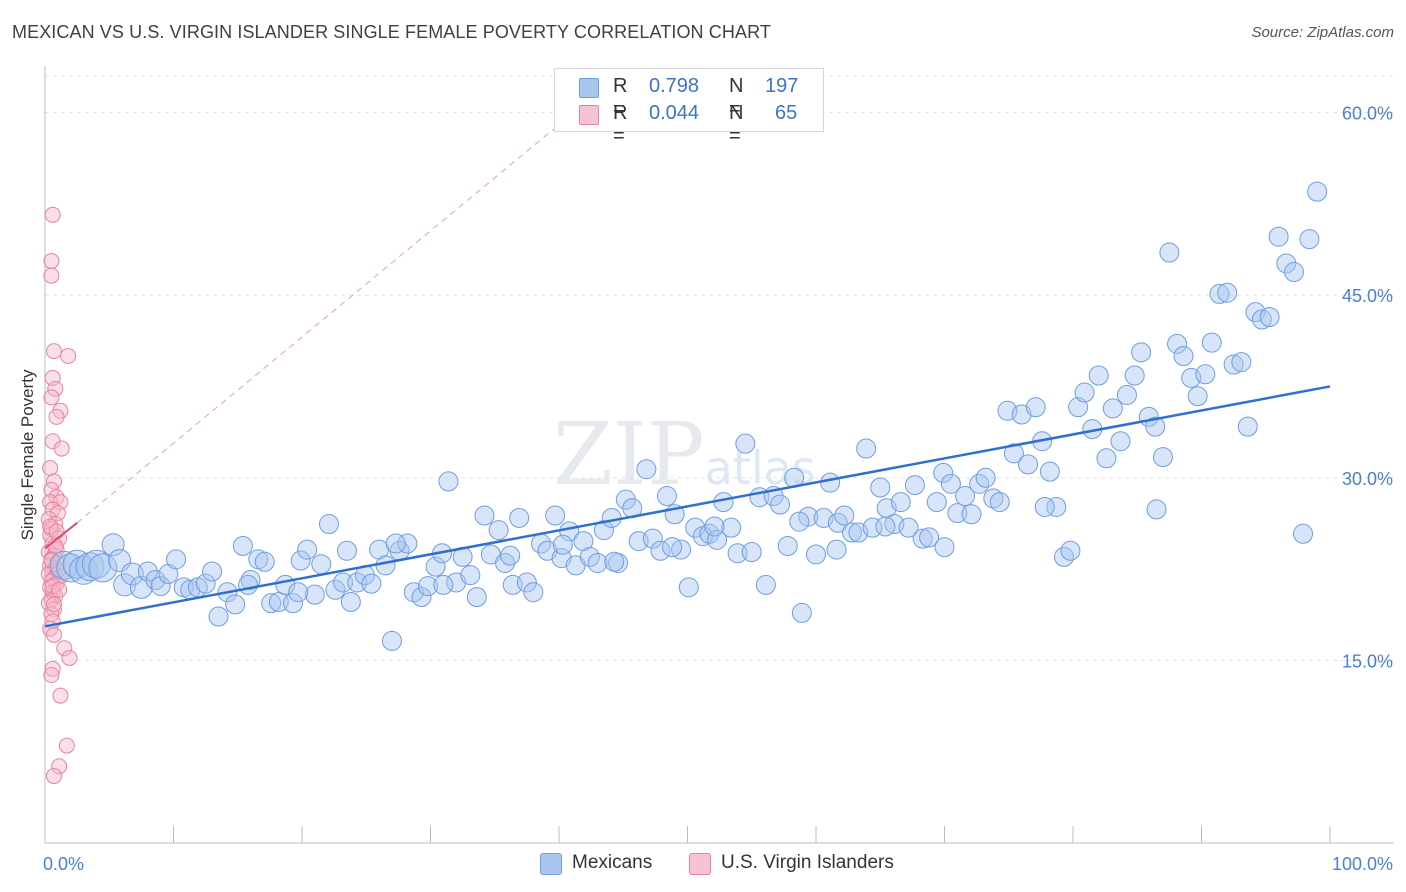 Image resolution: width=1406 pixels, height=892 pixels. What do you see at coordinates (63, 864) in the screenshot?
I see `x-tick-label-min: 0.0%` at bounding box center [63, 864].